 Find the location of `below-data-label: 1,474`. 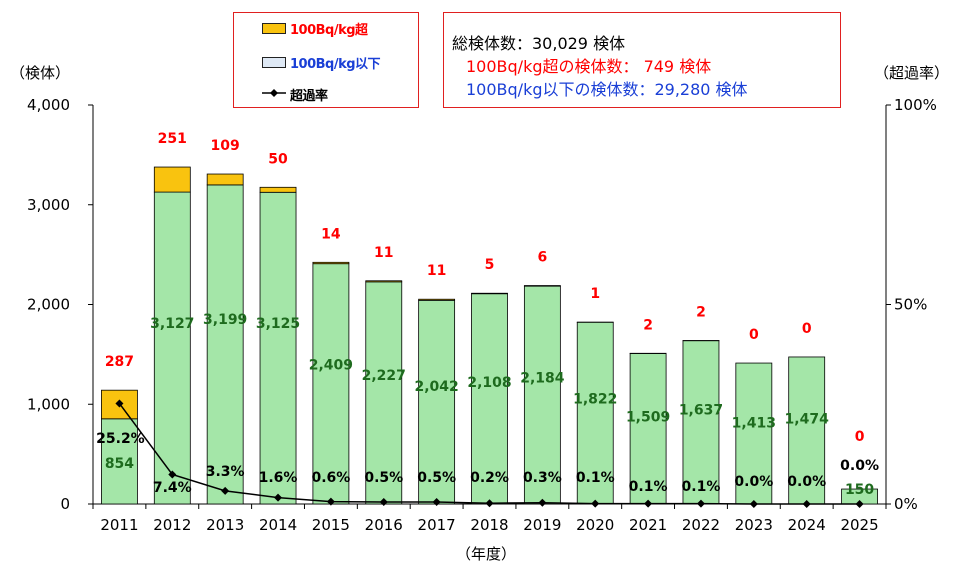

below-data-label: 1,474 is located at coordinates (807, 420).